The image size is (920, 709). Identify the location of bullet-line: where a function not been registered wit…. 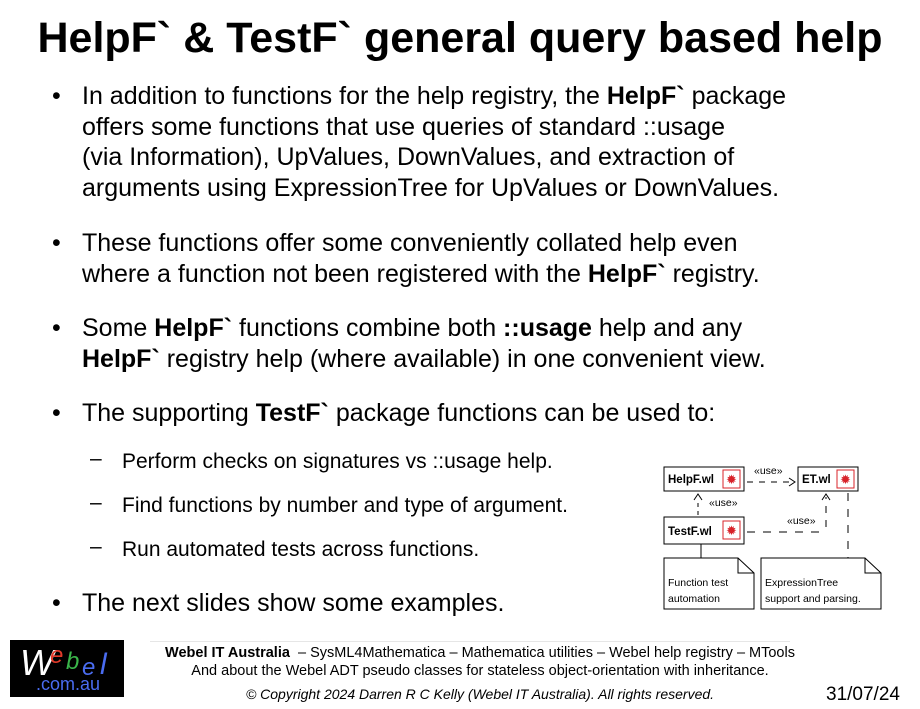
(421, 274).